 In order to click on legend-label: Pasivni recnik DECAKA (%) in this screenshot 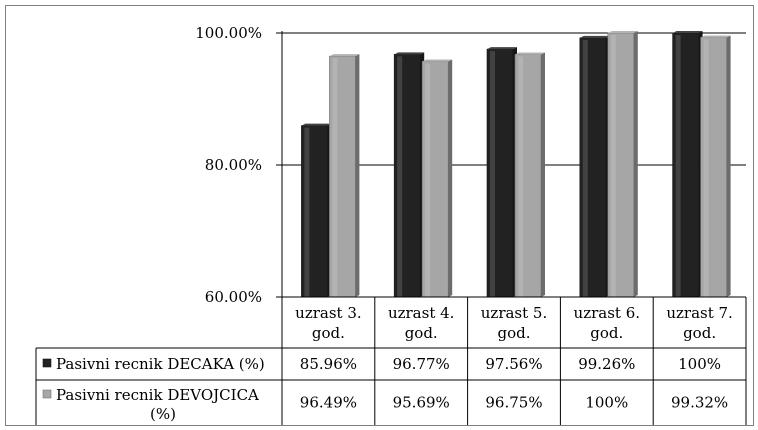, I will do `click(160, 364)`.